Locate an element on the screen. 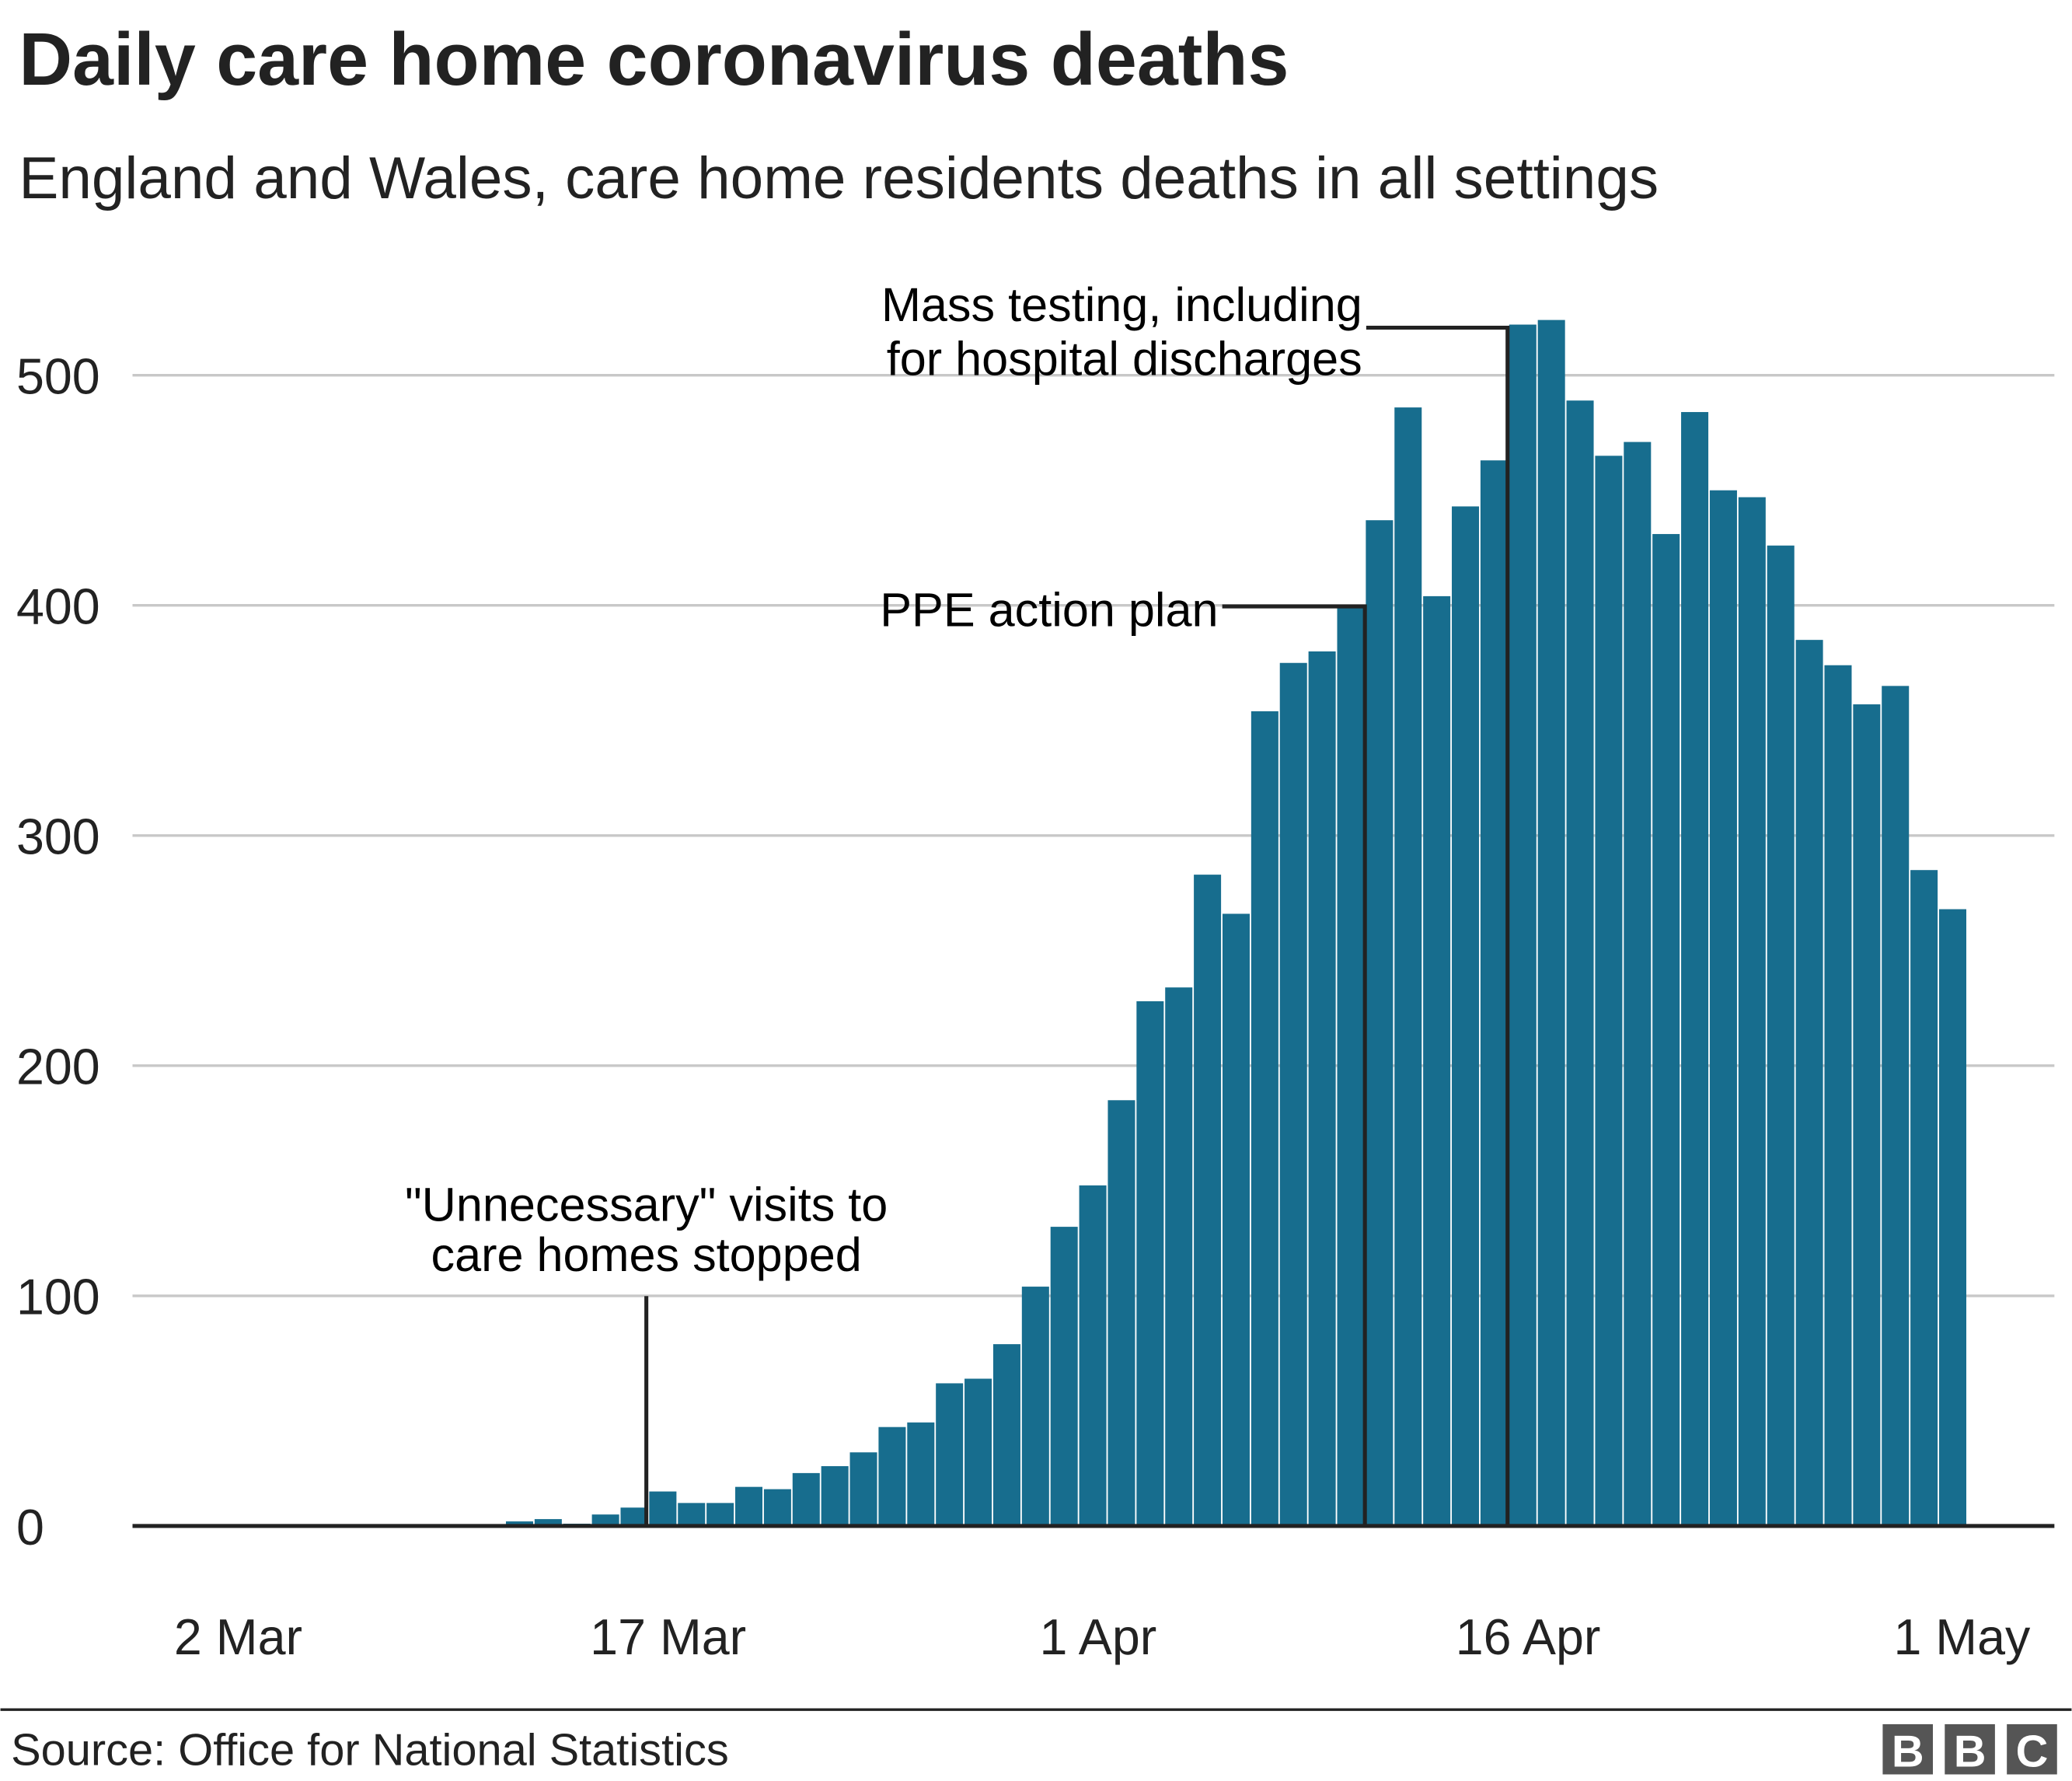  y-tick-label: 0 is located at coordinates (30, 1528).